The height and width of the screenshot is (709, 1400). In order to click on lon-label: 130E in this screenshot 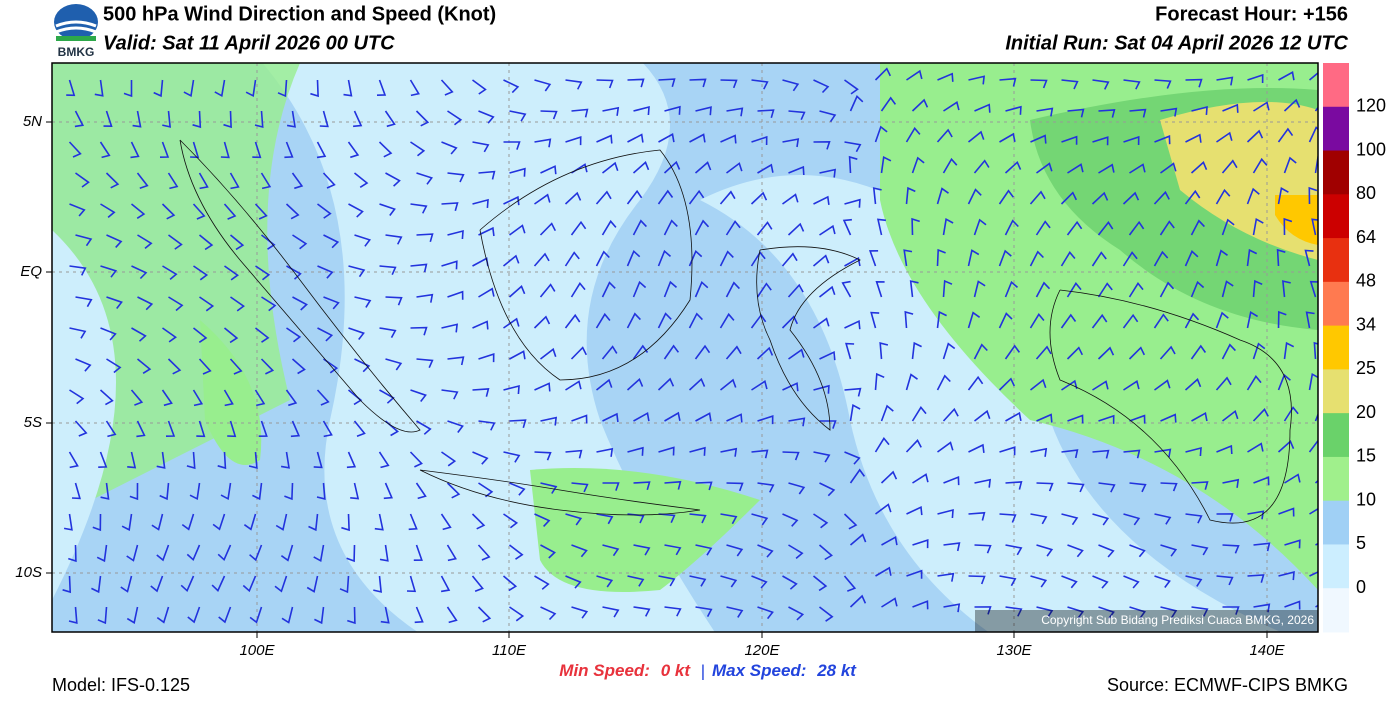, I will do `click(1014, 650)`.